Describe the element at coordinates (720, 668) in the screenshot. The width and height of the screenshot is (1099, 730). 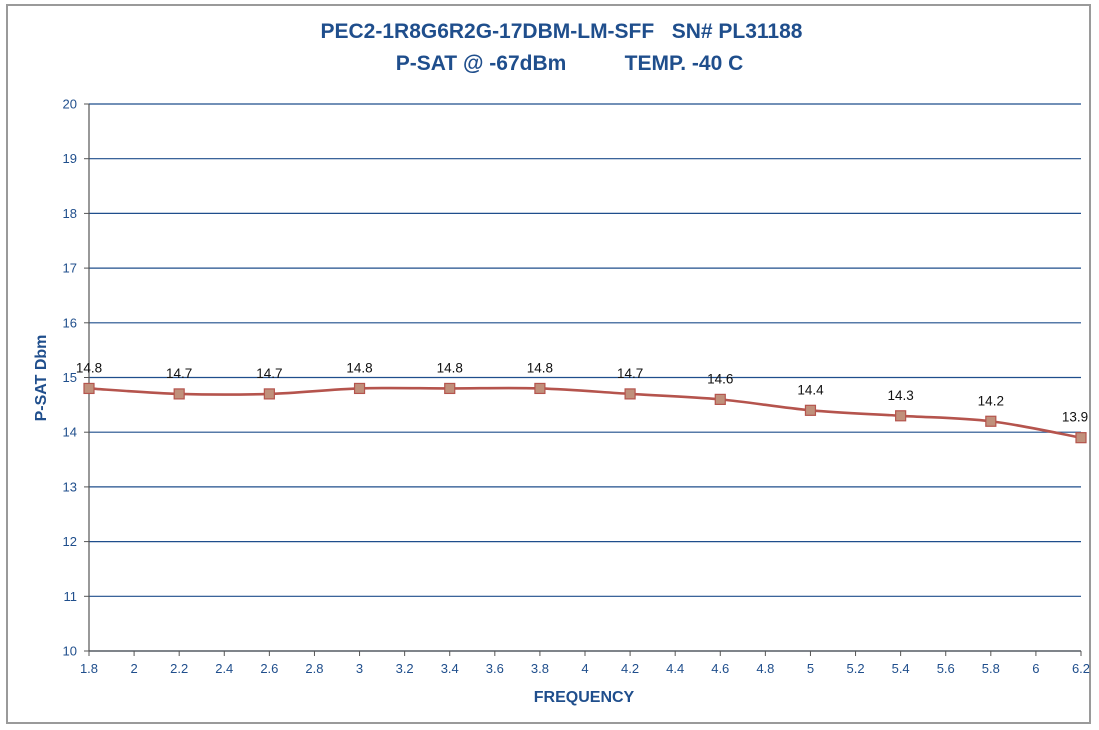
I see `x-tick-label: 4.6` at that location.